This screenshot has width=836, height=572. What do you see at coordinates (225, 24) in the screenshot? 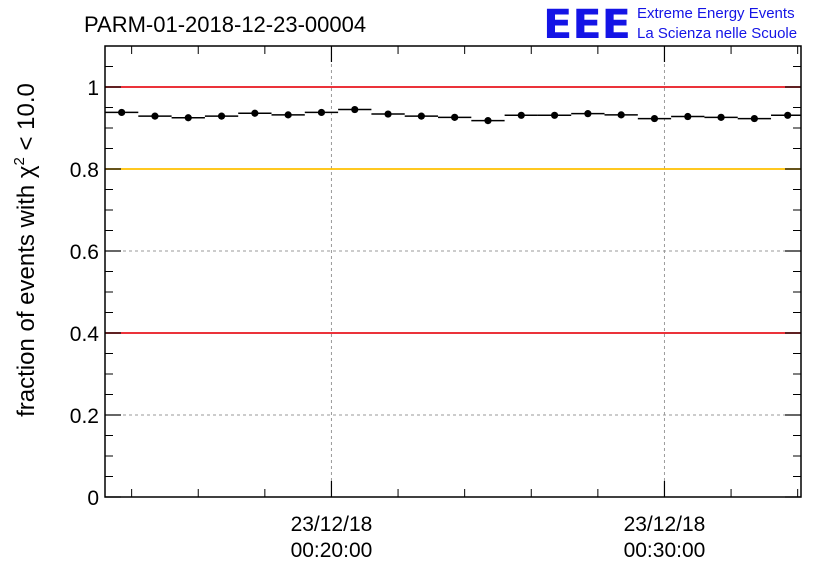
I see `run-title: PARM-01-2018-12-23-00004` at bounding box center [225, 24].